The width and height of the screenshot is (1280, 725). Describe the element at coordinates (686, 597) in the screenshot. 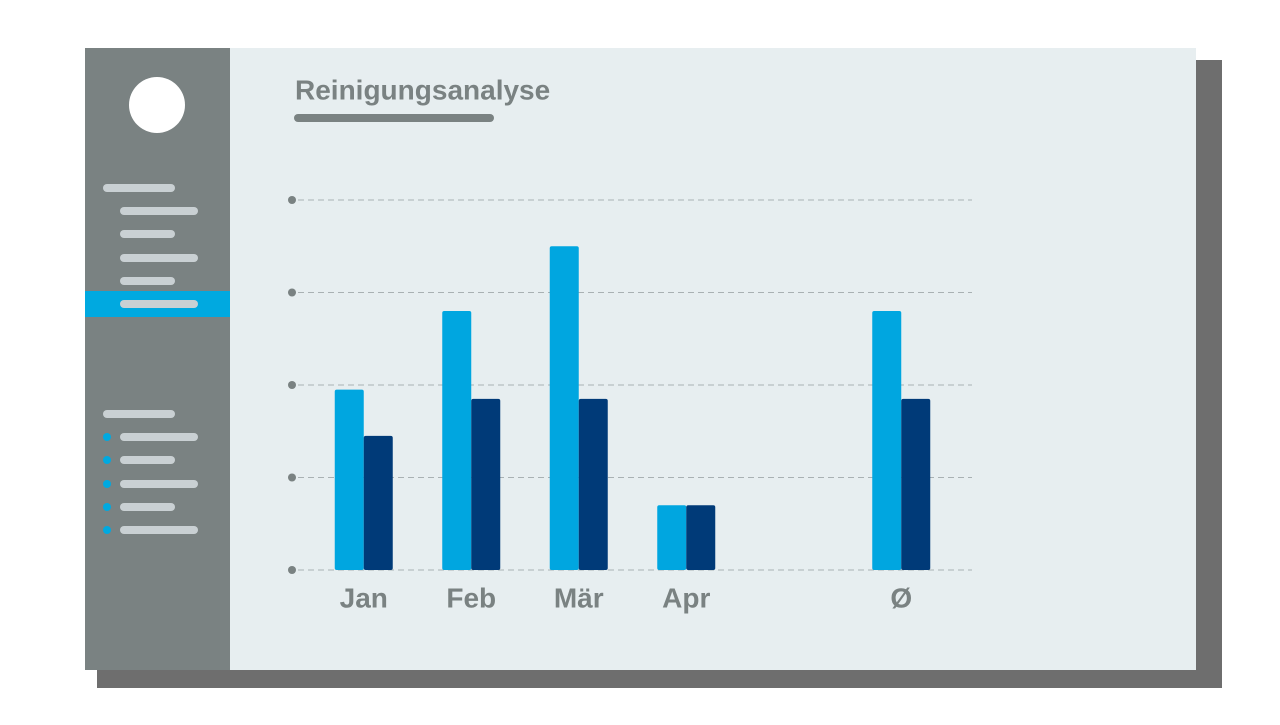

I see `x-tick-label: Apr` at that location.